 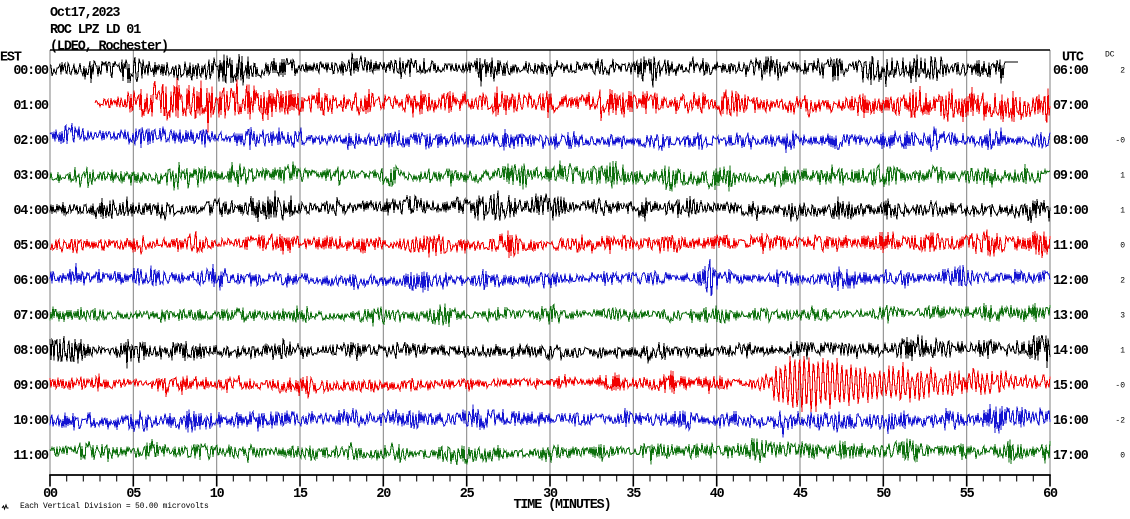 What do you see at coordinates (383, 494) in the screenshot?
I see `svg-text: 20` at bounding box center [383, 494].